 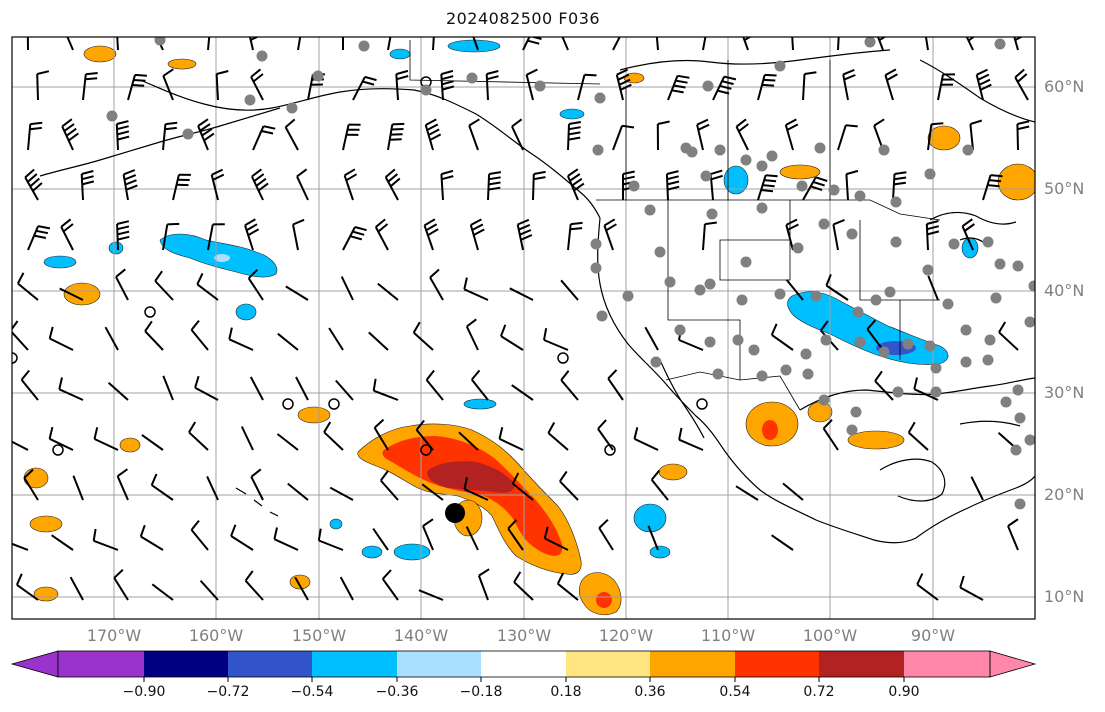 I want to click on lon-label-170w: 170°W, so click(x=114, y=635).